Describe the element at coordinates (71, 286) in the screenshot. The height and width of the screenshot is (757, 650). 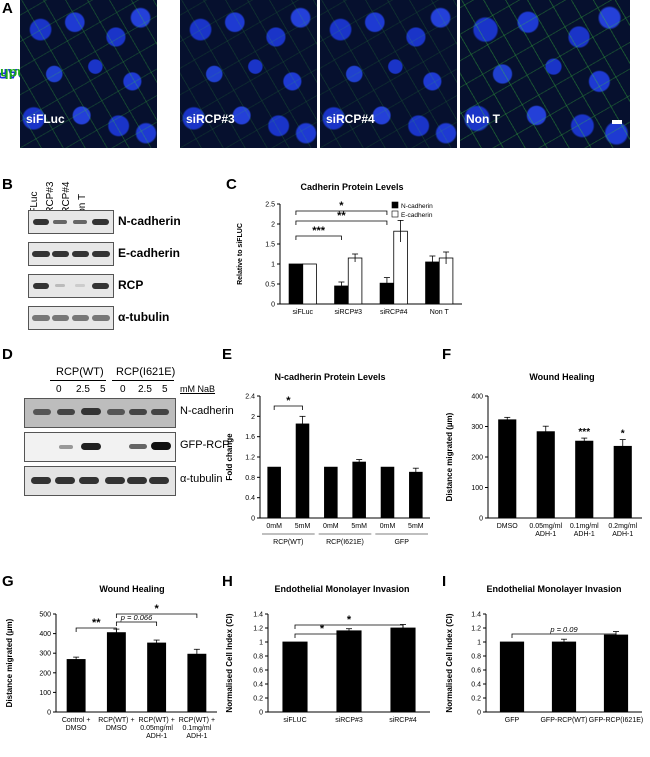
I see `blot-rcp` at that location.